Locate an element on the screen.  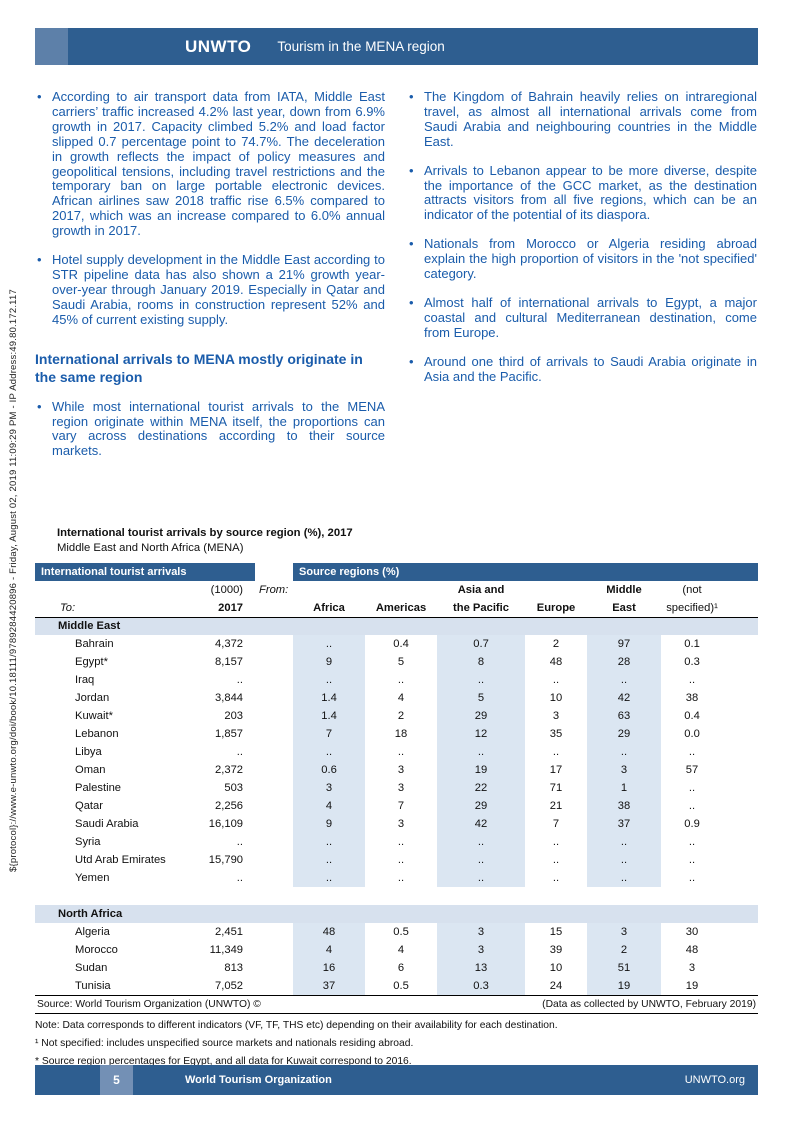
value-cell: 503 is located at coordinates (234, 788).